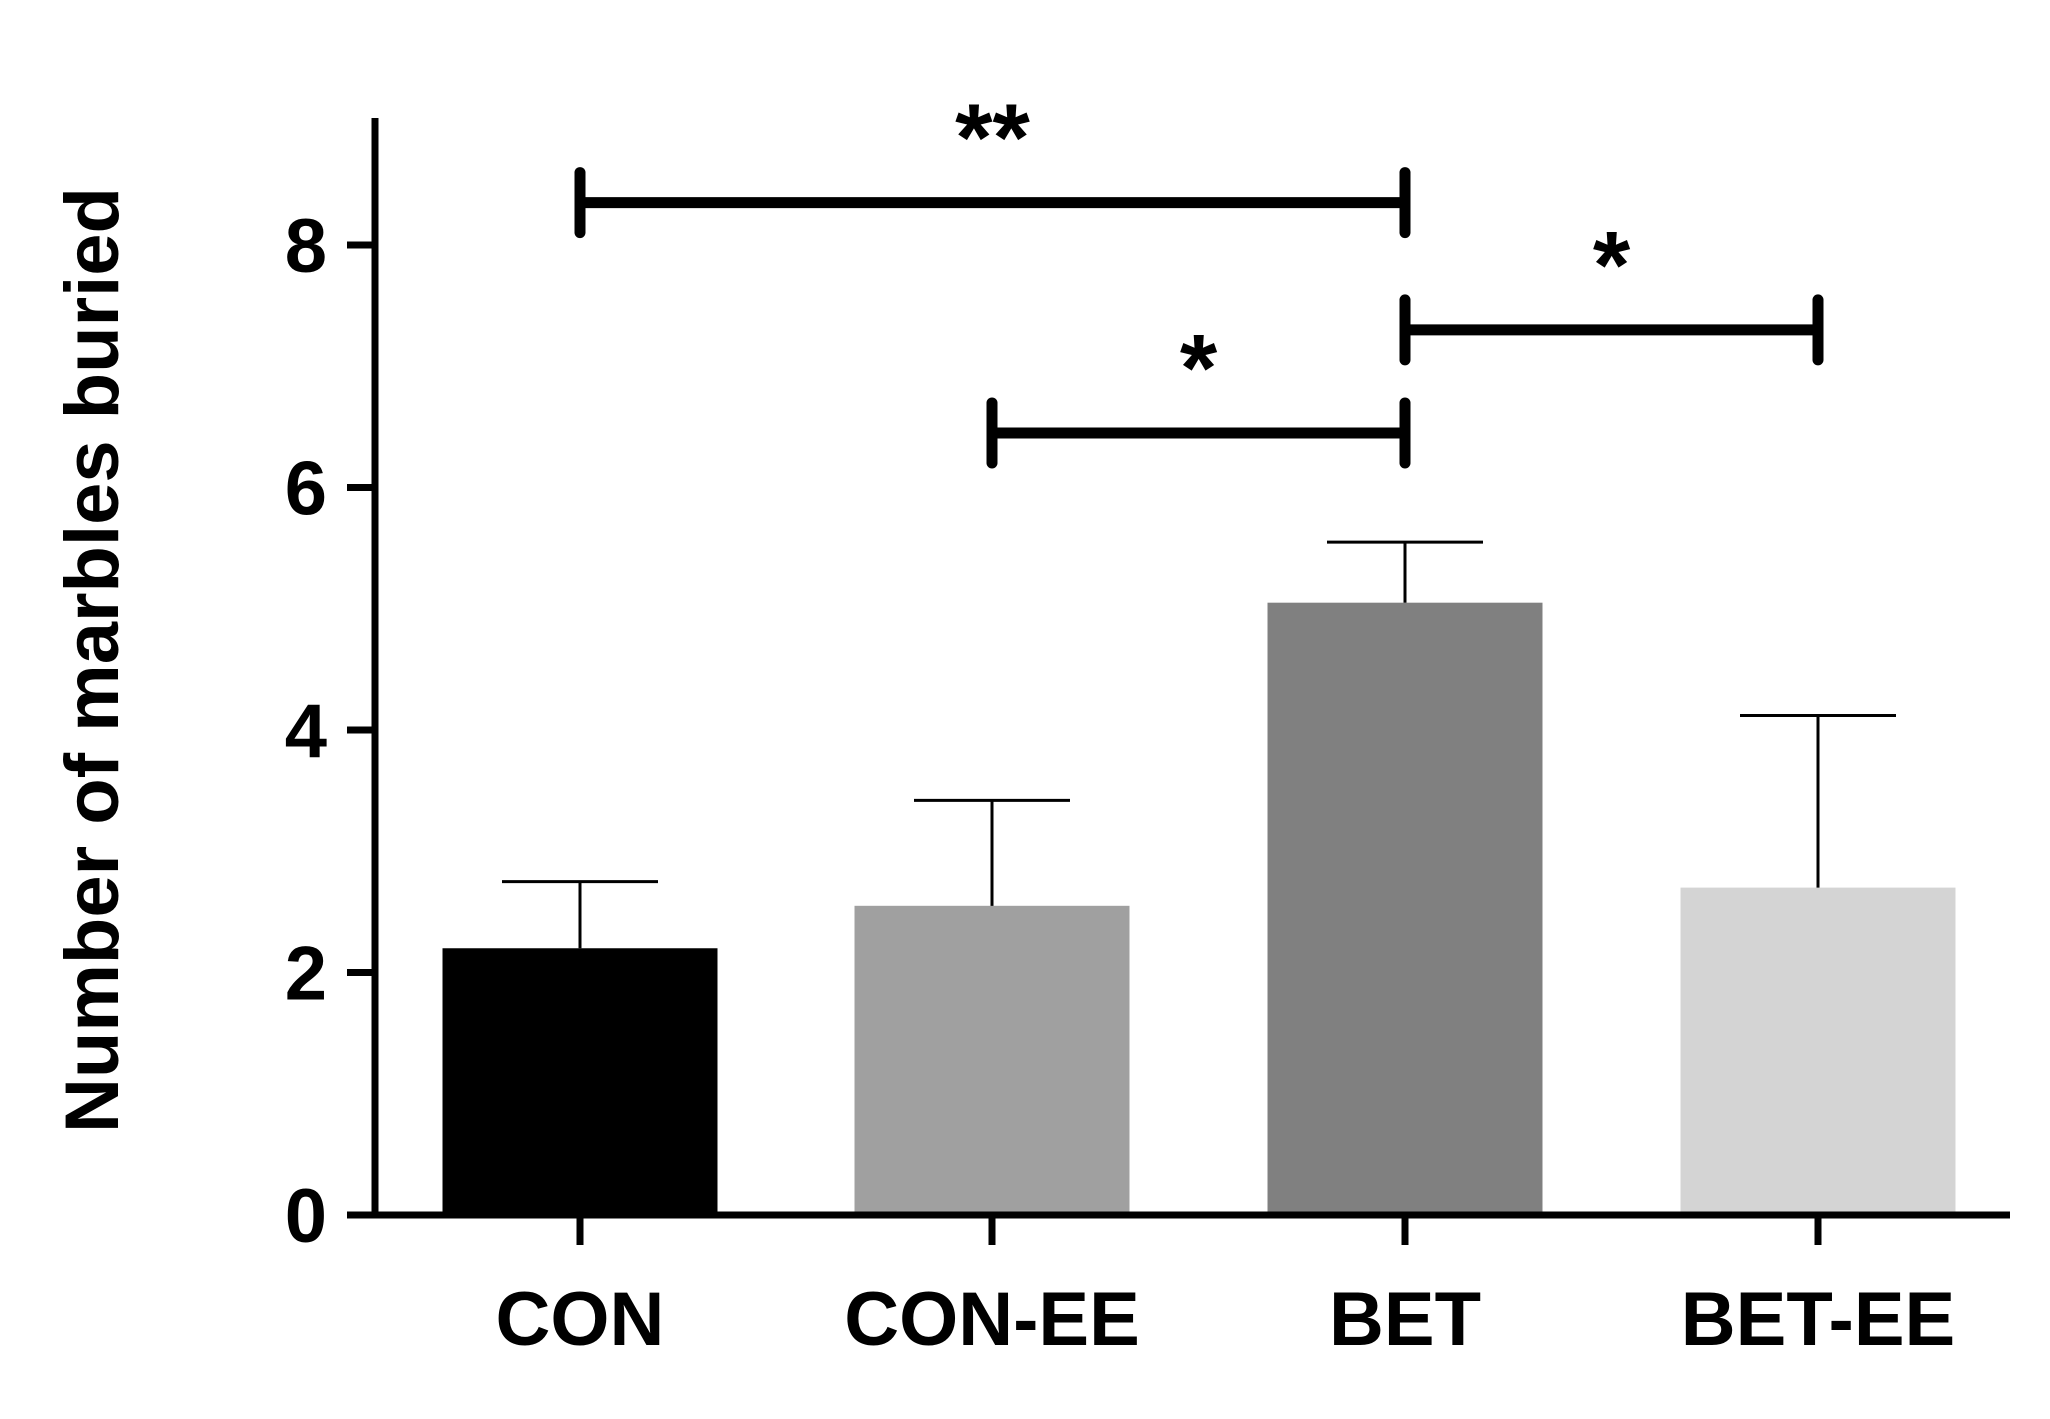  I want to click on x-tick-label-con-ee: CON-EE, so click(992, 1319).